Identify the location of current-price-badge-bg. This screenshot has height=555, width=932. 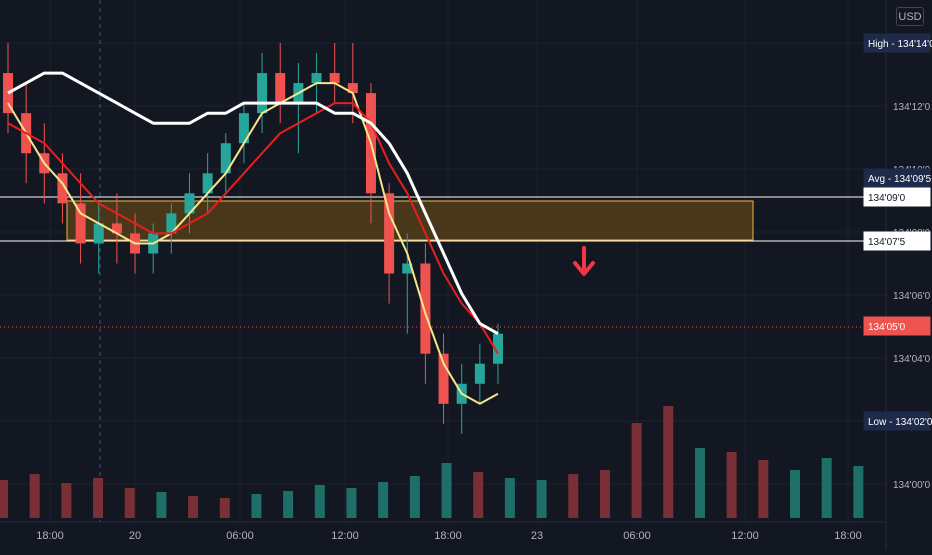
(897, 326).